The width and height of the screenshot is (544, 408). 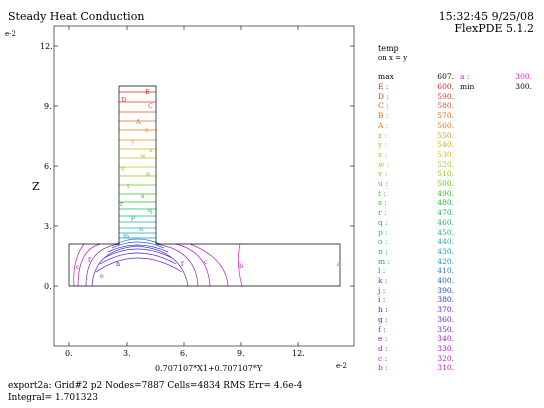 I want to click on legend-level-value: 310., so click(x=445, y=368).